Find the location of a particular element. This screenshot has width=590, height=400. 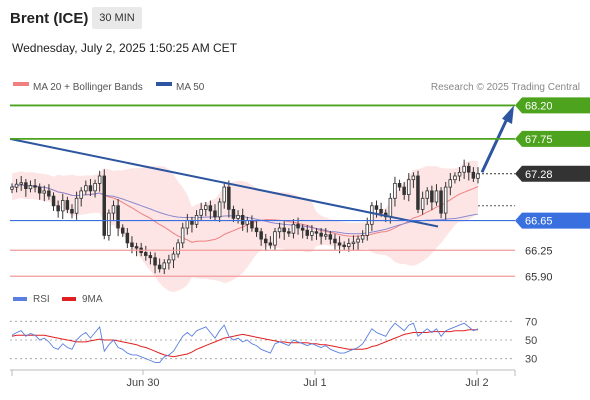

rsi-9ma-line is located at coordinates (244, 343).